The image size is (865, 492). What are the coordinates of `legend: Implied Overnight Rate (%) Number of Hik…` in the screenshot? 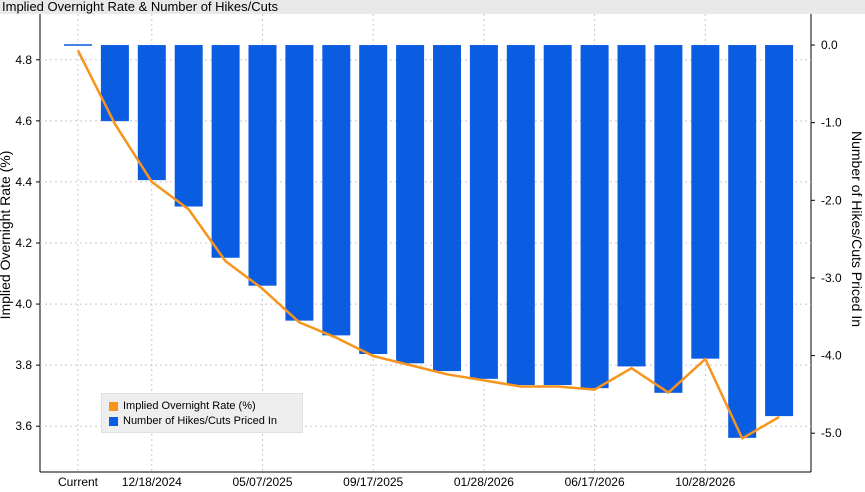 It's located at (202, 413).